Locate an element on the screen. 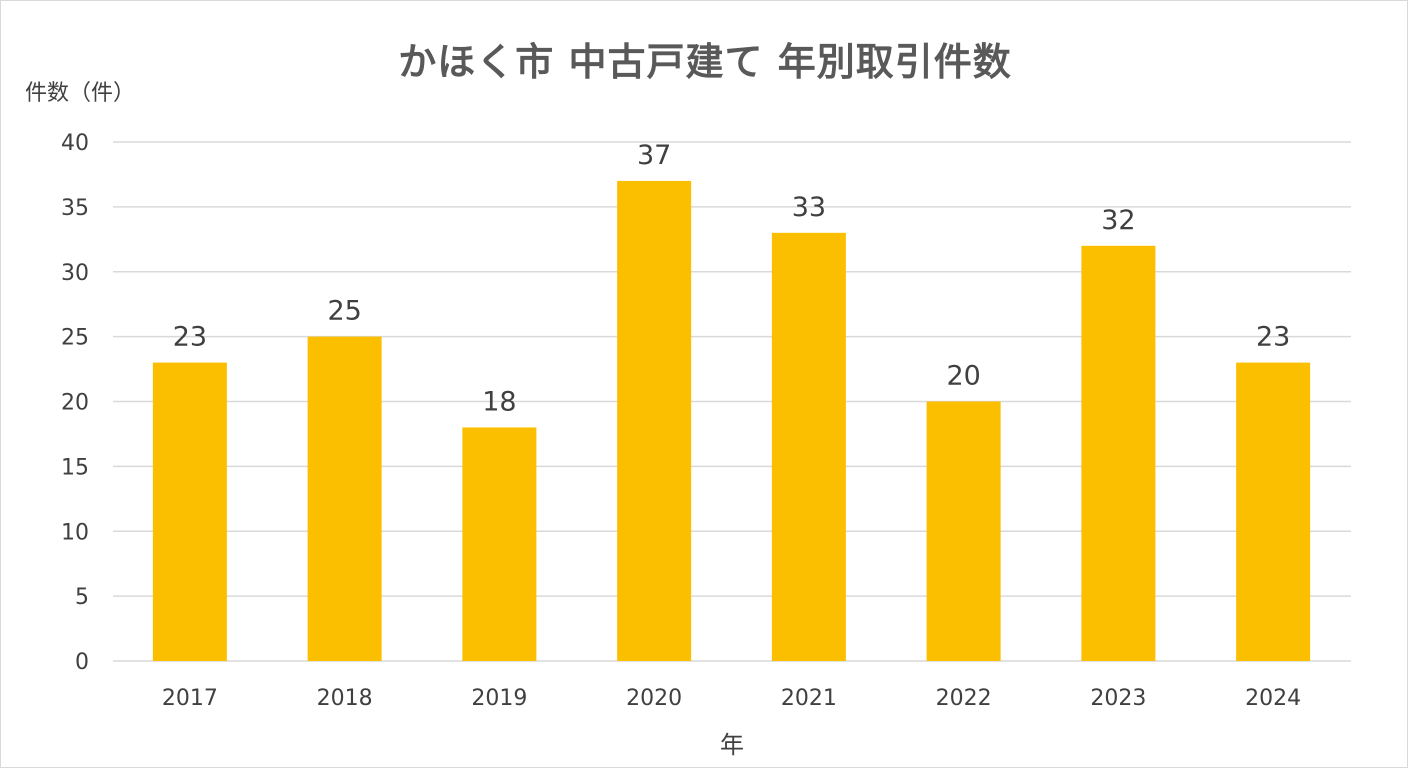 The width and height of the screenshot is (1408, 769). y-tick-label: 20 is located at coordinates (75, 403).